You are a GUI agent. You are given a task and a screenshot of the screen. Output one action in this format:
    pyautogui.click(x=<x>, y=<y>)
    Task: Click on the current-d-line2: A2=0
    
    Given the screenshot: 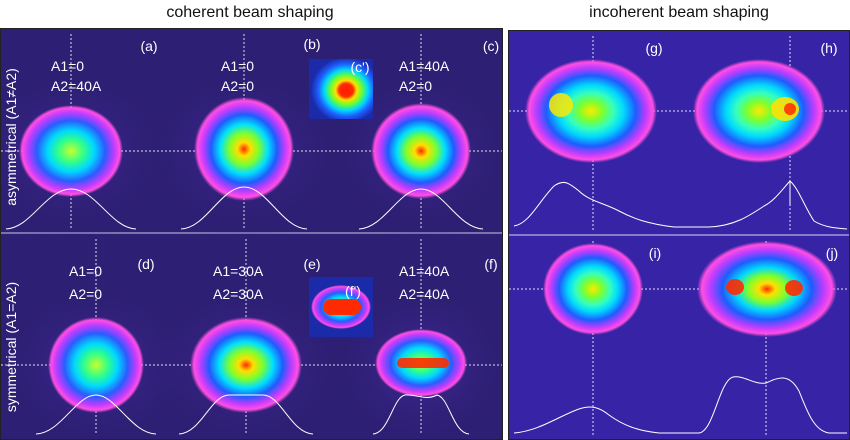 What is the action you would take?
    pyautogui.click(x=86, y=294)
    